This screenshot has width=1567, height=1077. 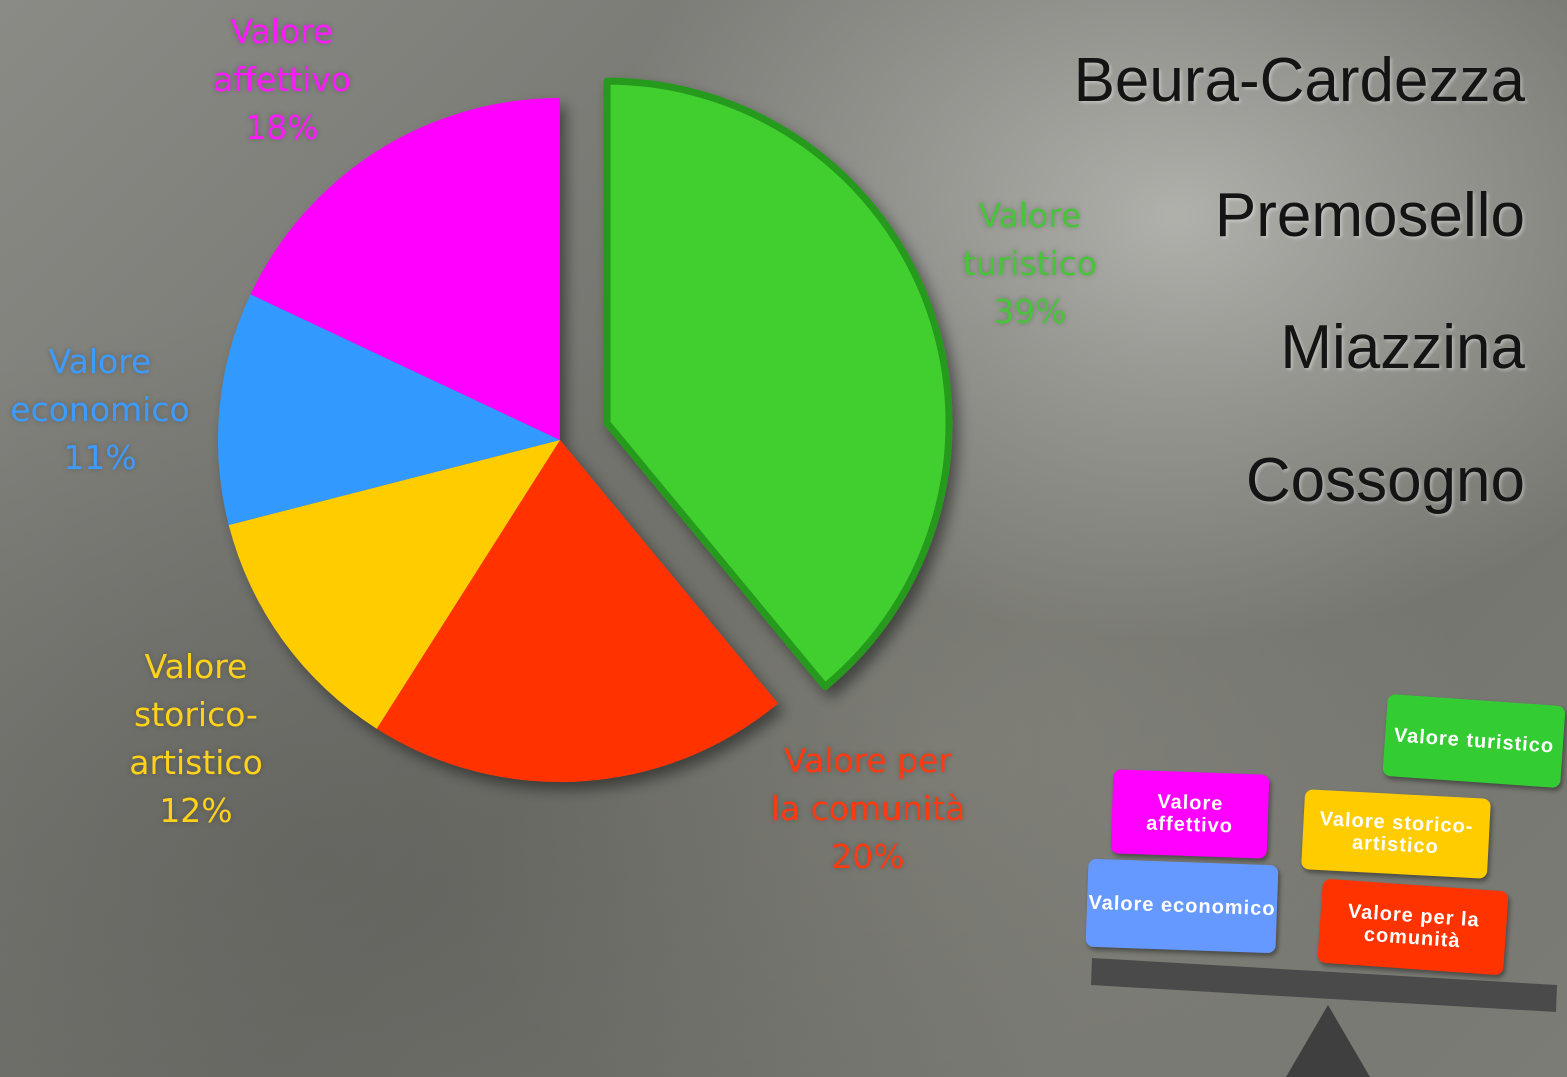 I want to click on category-label: Valore turistico, so click(x=1030, y=239).